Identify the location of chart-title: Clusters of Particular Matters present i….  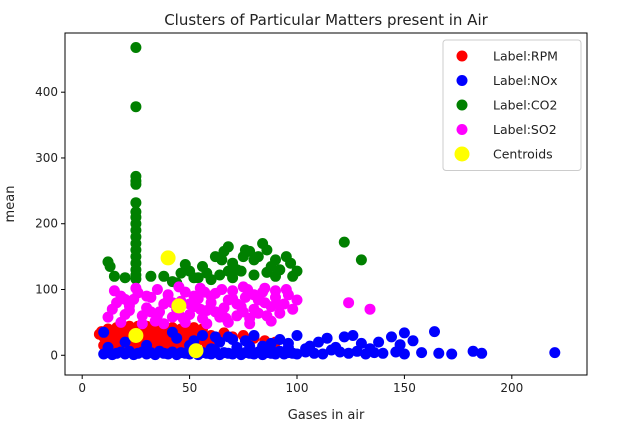
(326, 20).